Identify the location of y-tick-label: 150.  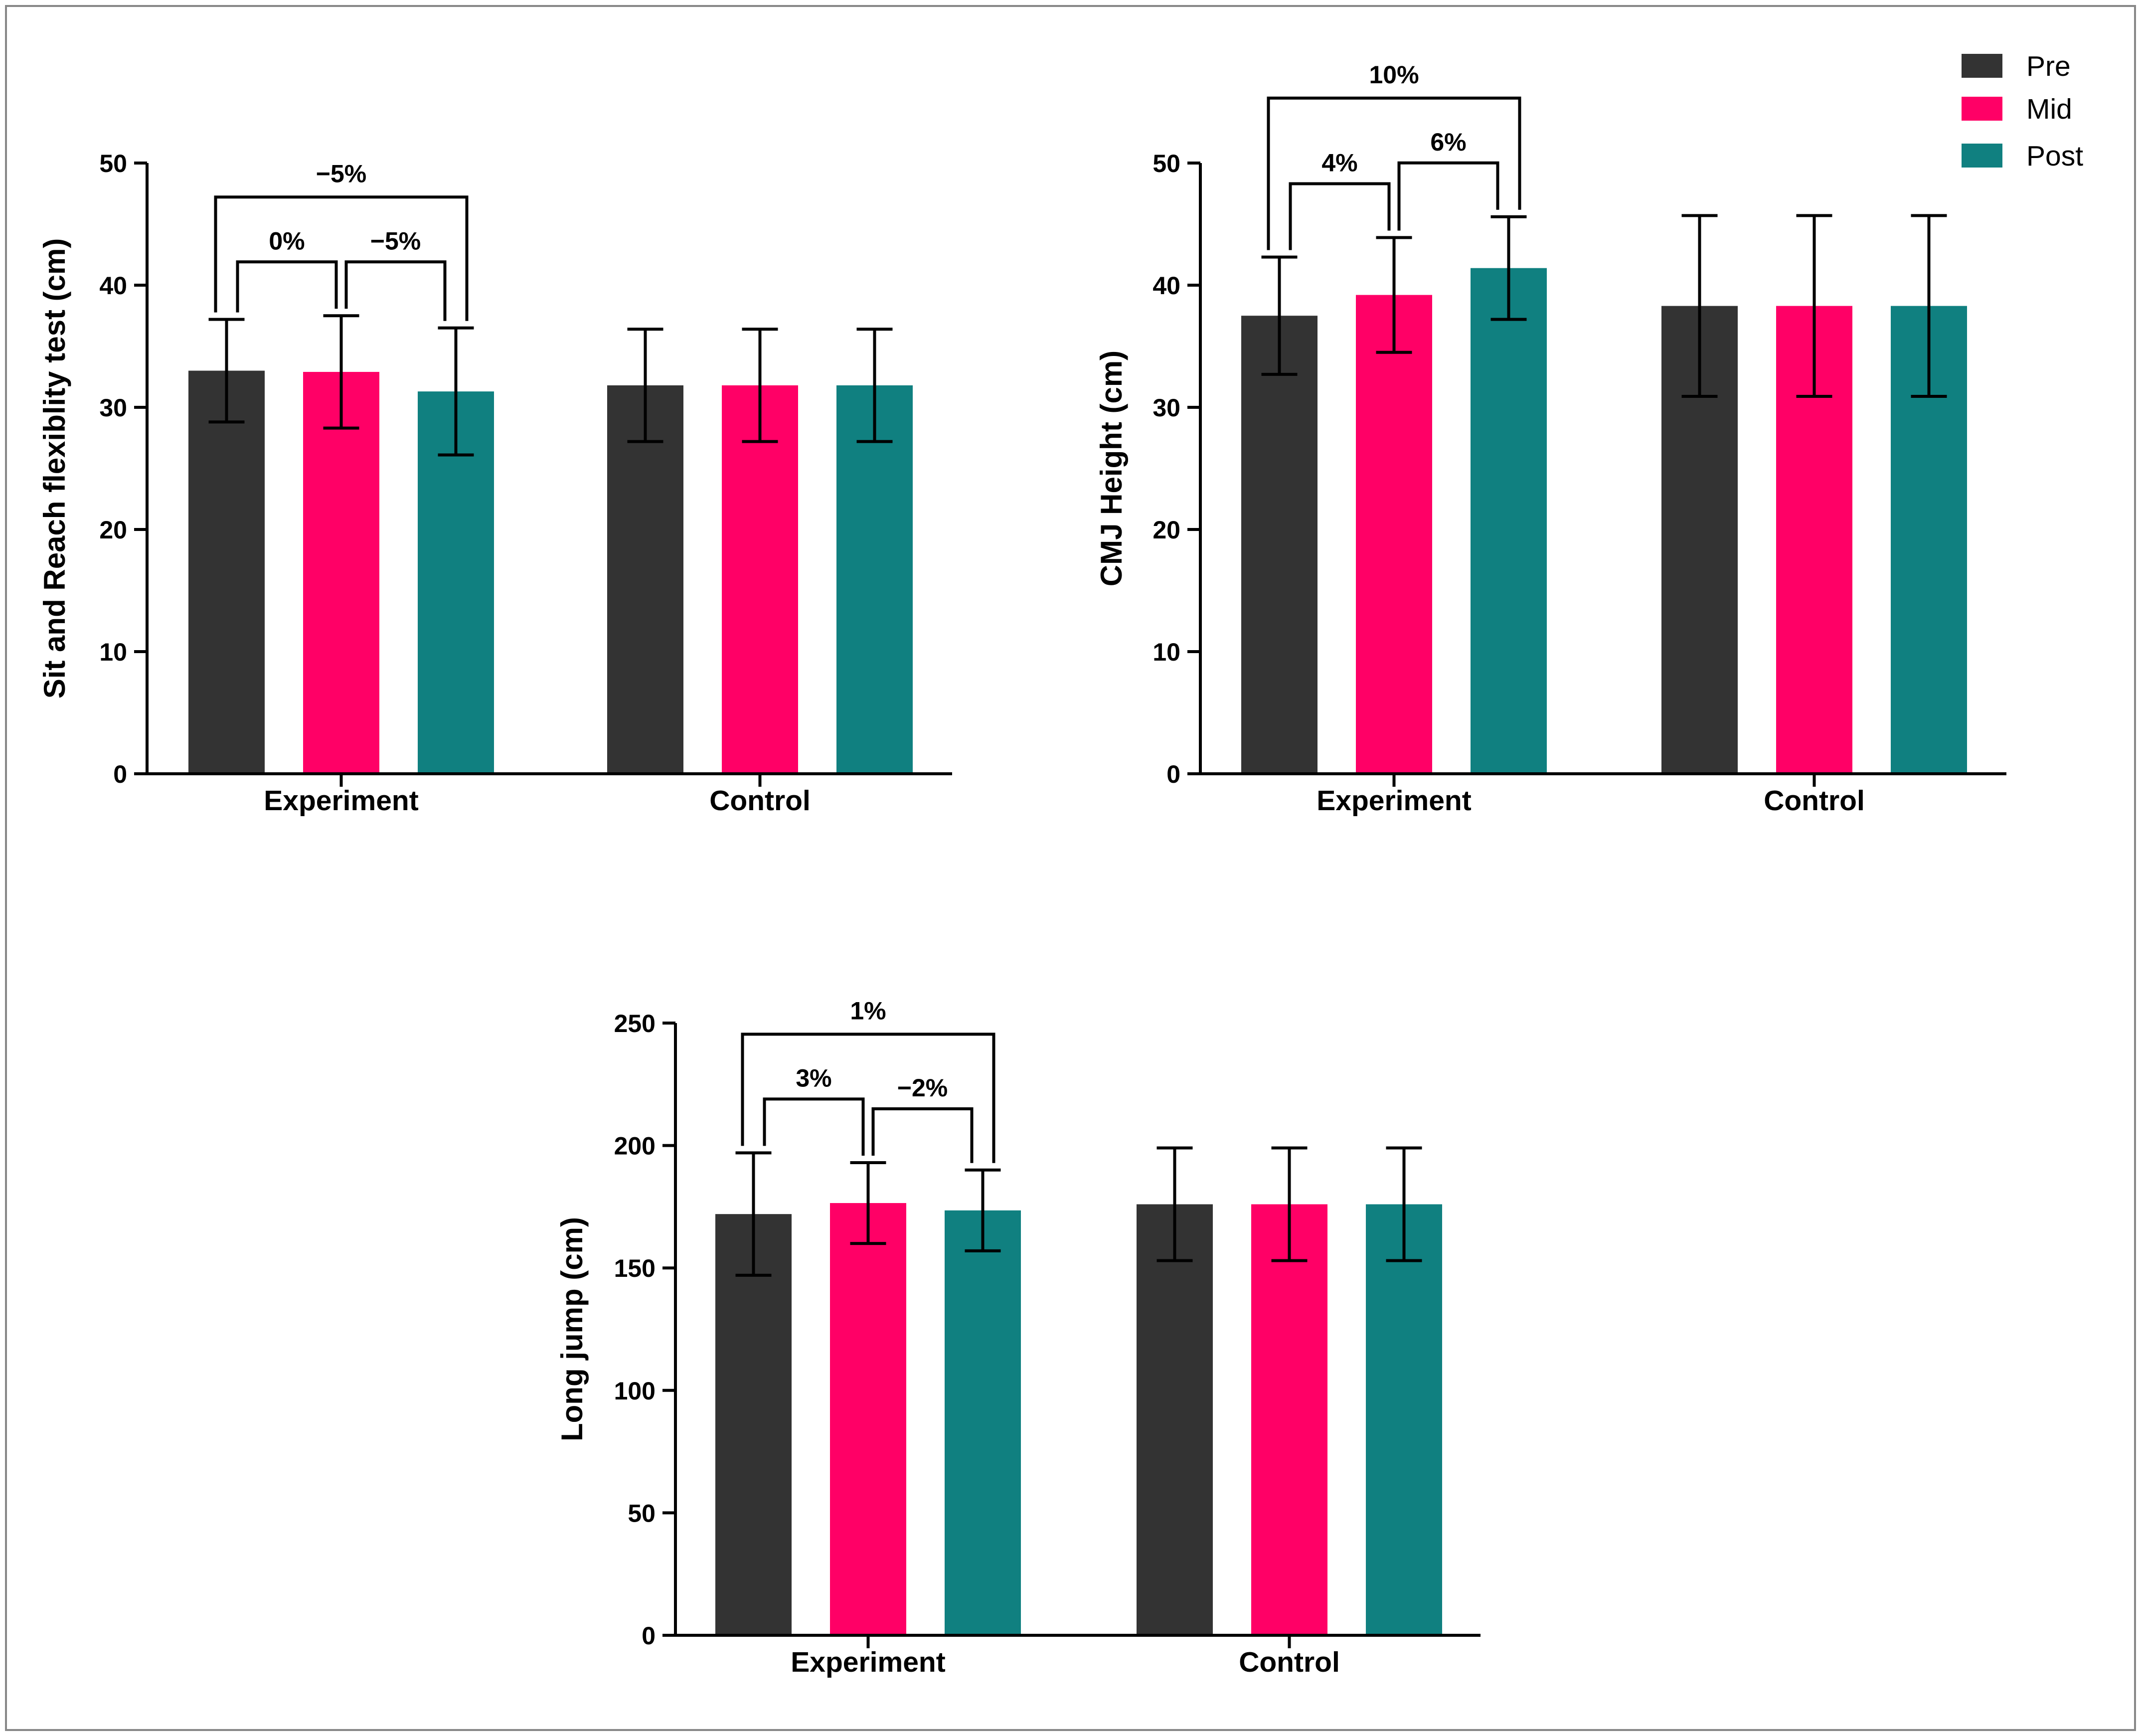
(635, 1268).